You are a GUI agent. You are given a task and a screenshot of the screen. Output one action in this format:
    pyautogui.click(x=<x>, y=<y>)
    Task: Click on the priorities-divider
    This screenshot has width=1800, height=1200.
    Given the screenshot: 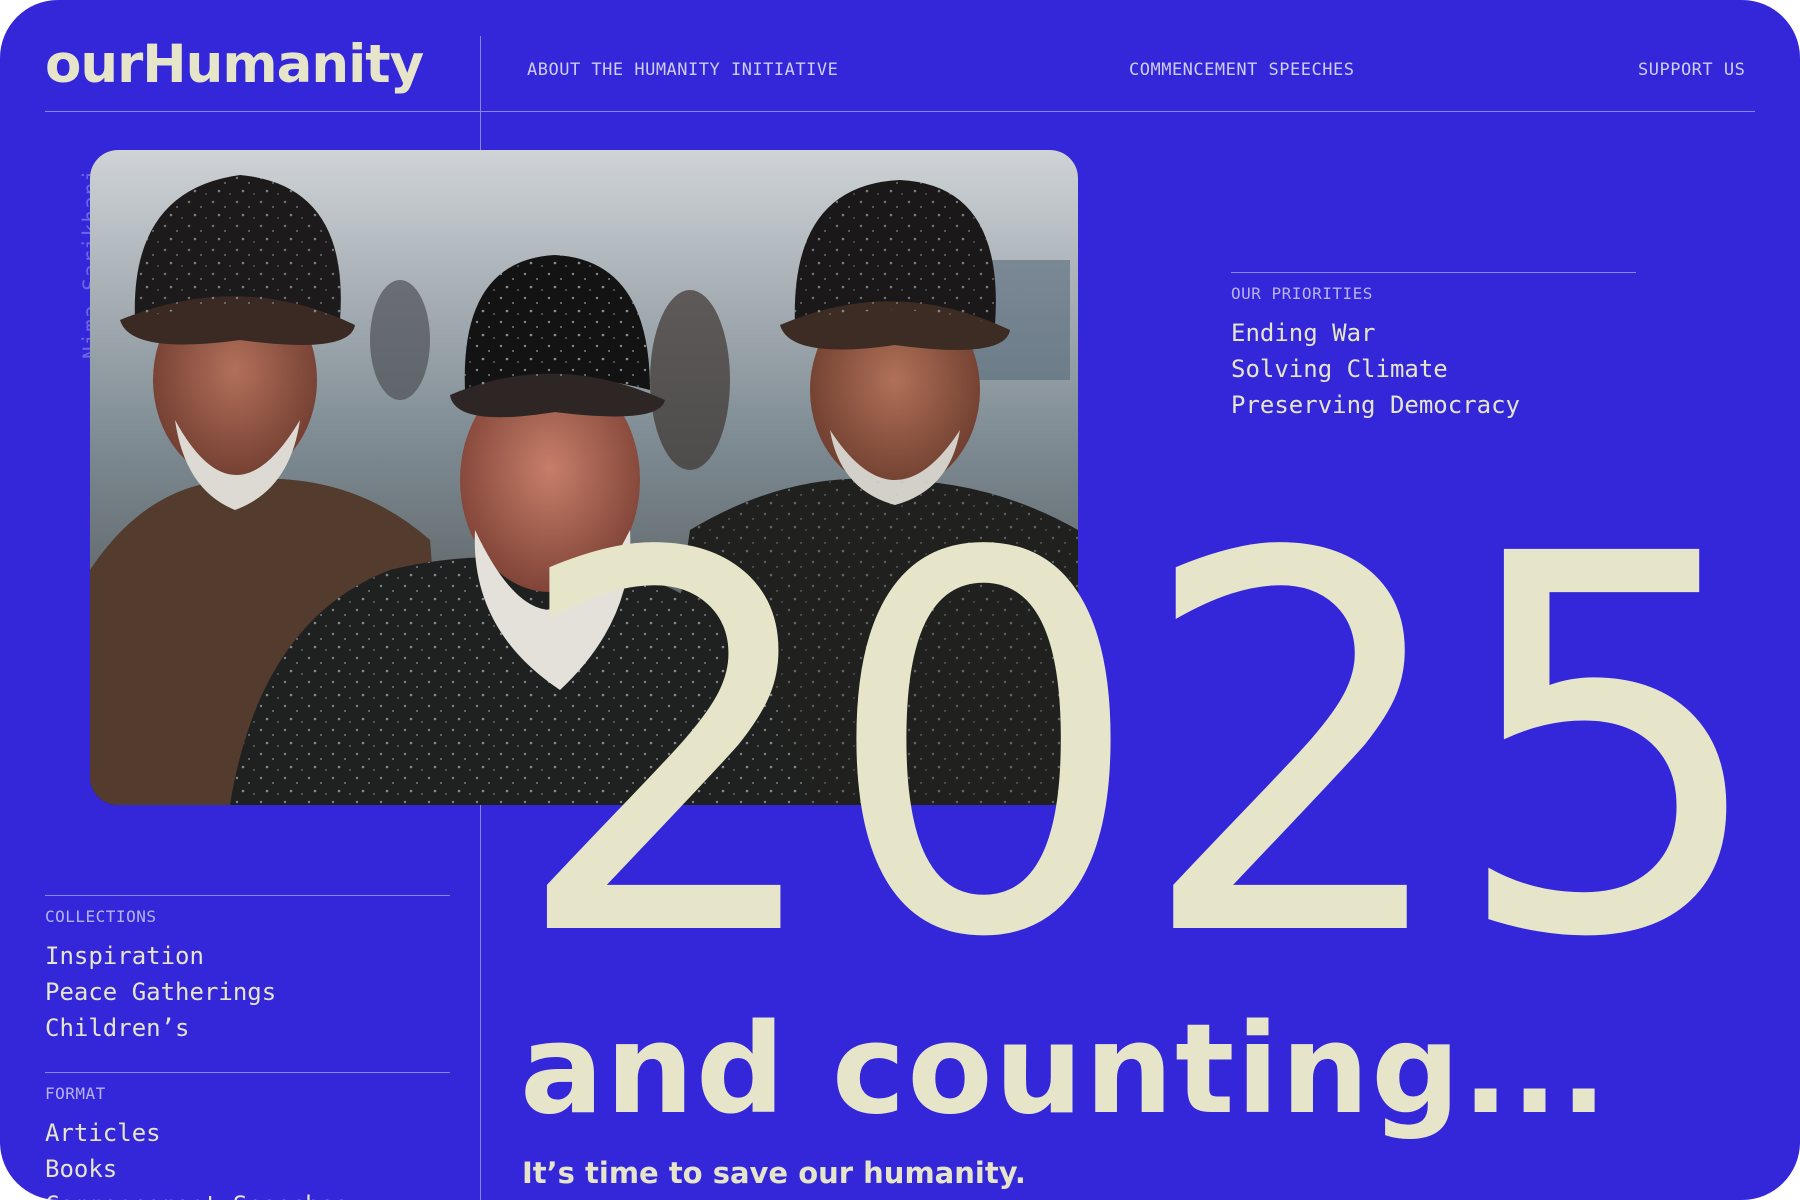 What is the action you would take?
    pyautogui.click(x=1433, y=272)
    